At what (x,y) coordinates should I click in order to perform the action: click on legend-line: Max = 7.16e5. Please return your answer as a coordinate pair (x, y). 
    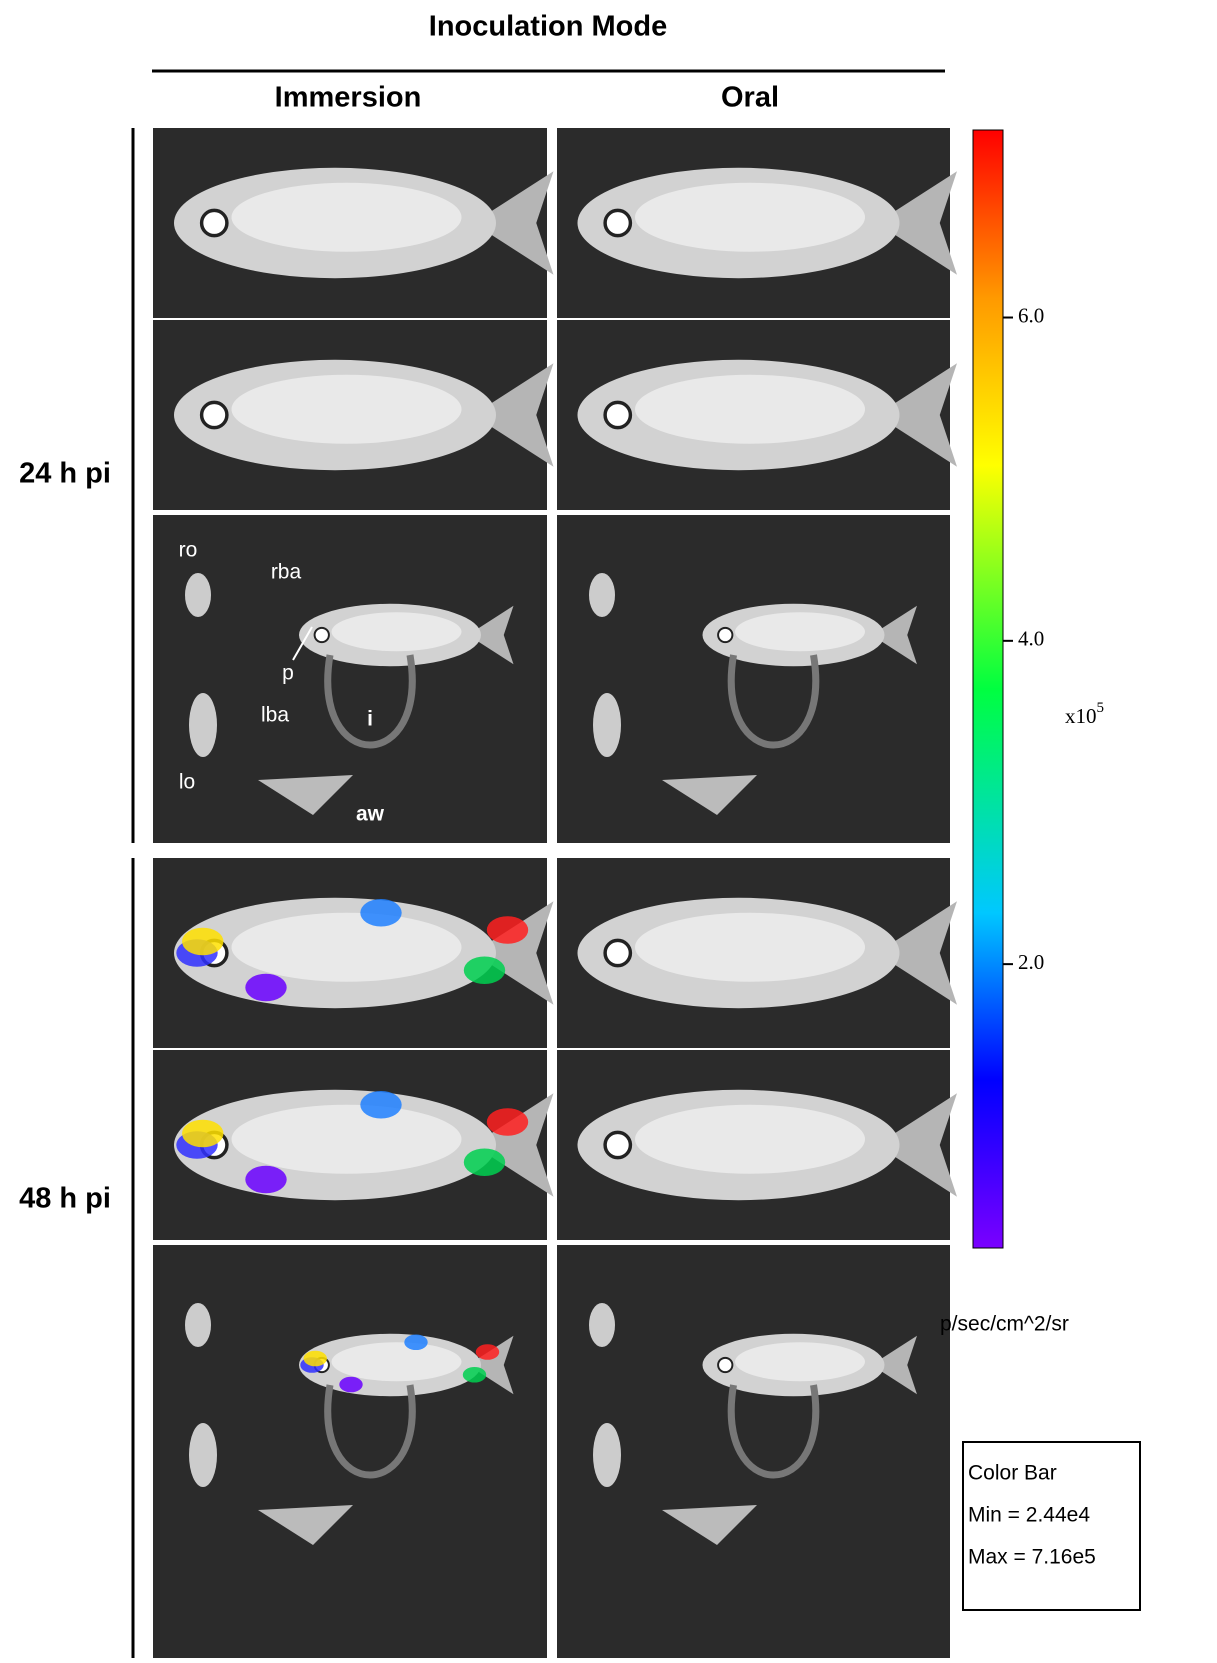
    Looking at the image, I should click on (1032, 1557).